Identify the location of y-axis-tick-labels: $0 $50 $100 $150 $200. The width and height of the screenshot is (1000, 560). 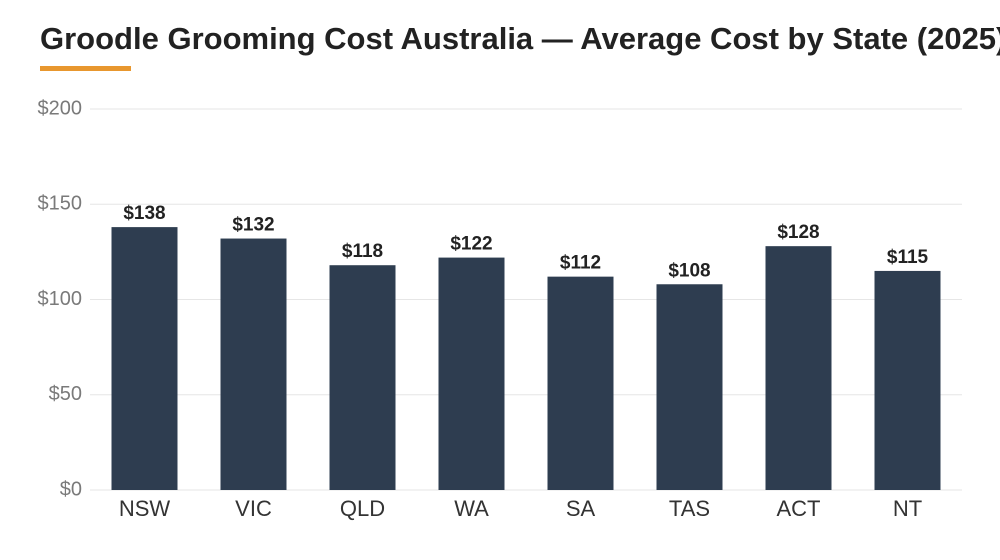
(60, 298).